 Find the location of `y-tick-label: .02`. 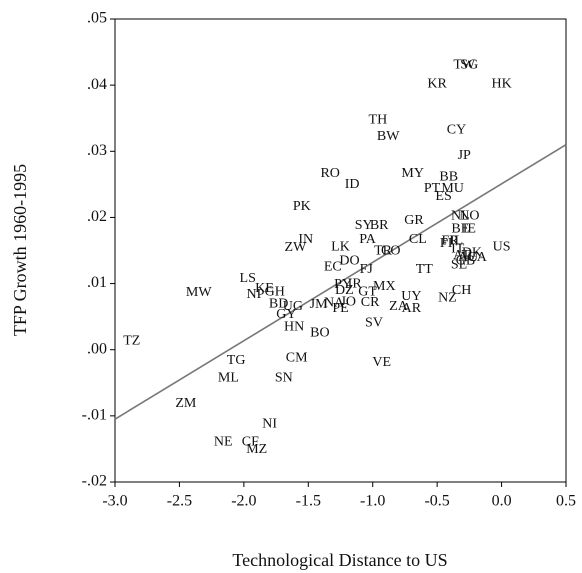

y-tick-label: .02 is located at coordinates (97, 216).